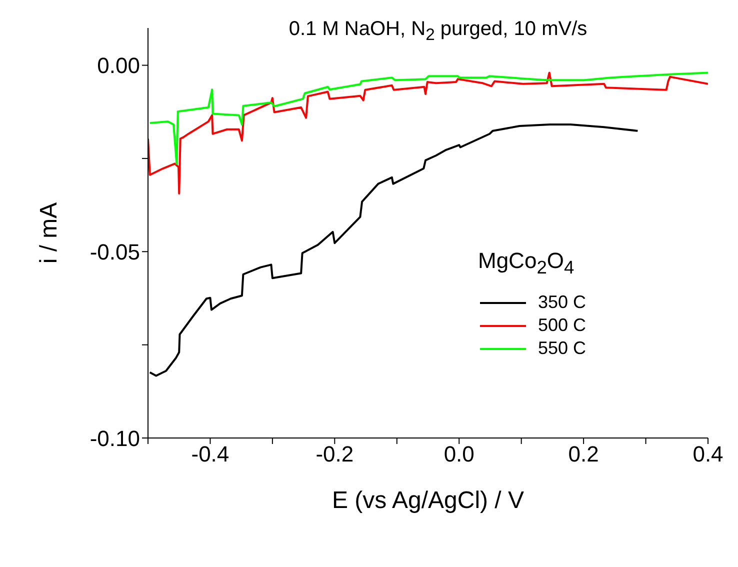 This screenshot has width=738, height=567. What do you see at coordinates (562, 303) in the screenshot?
I see `legend-label: 350 C` at bounding box center [562, 303].